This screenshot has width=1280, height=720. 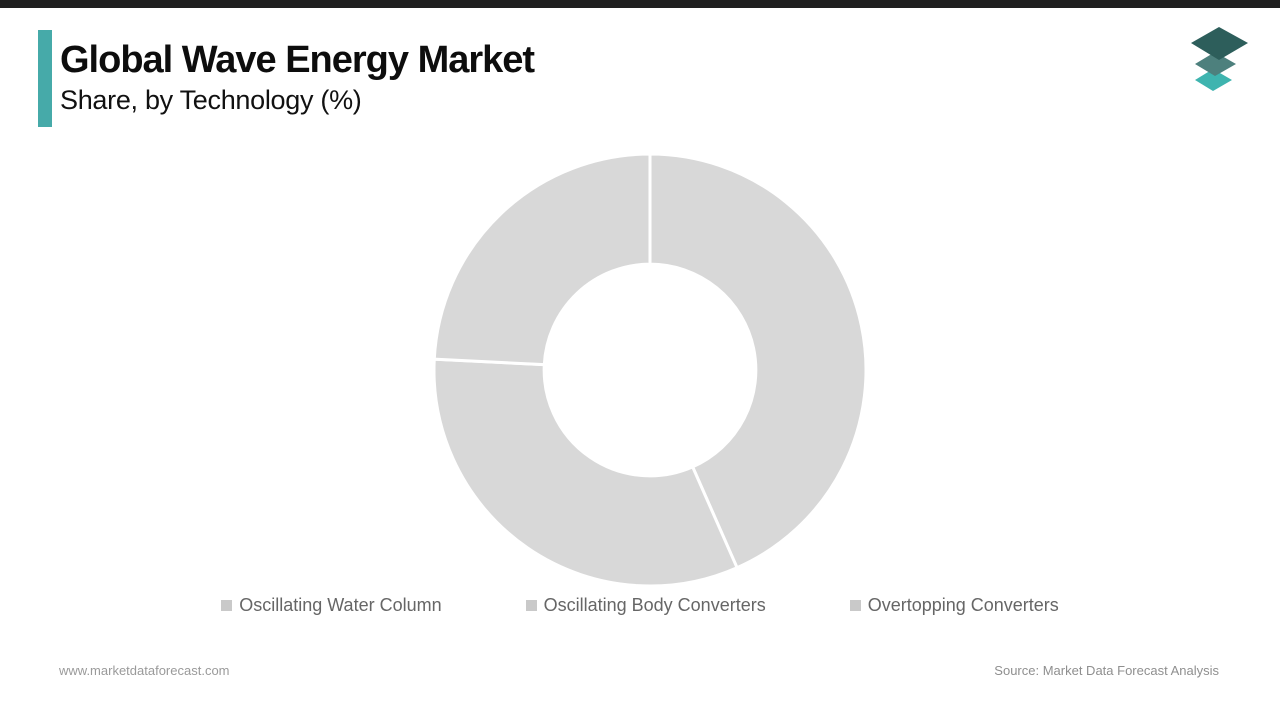 I want to click on legend-item-oscillating-water-column: Oscillating Water Column, so click(x=331, y=605).